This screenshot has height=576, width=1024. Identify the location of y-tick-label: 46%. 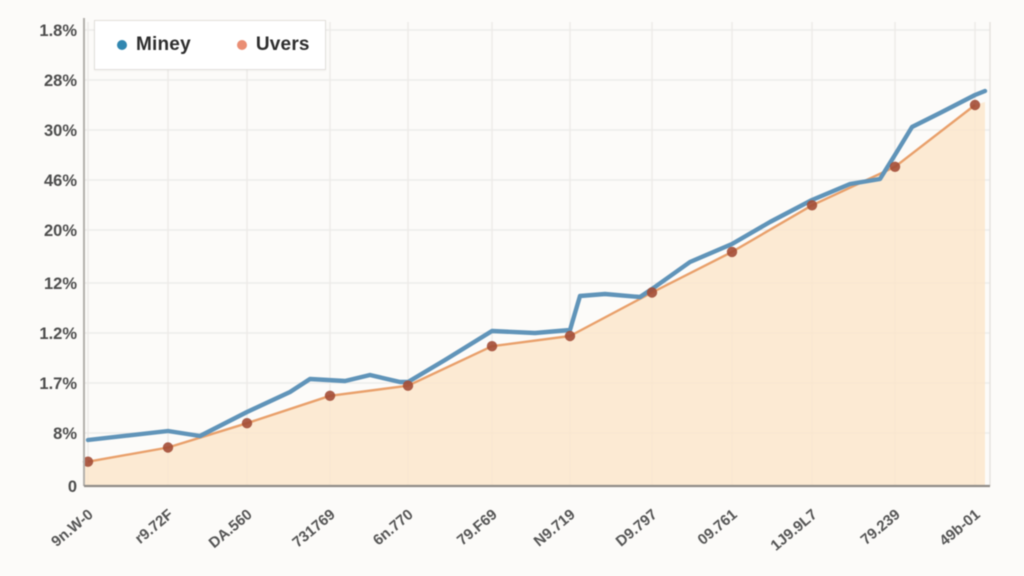
(60, 181).